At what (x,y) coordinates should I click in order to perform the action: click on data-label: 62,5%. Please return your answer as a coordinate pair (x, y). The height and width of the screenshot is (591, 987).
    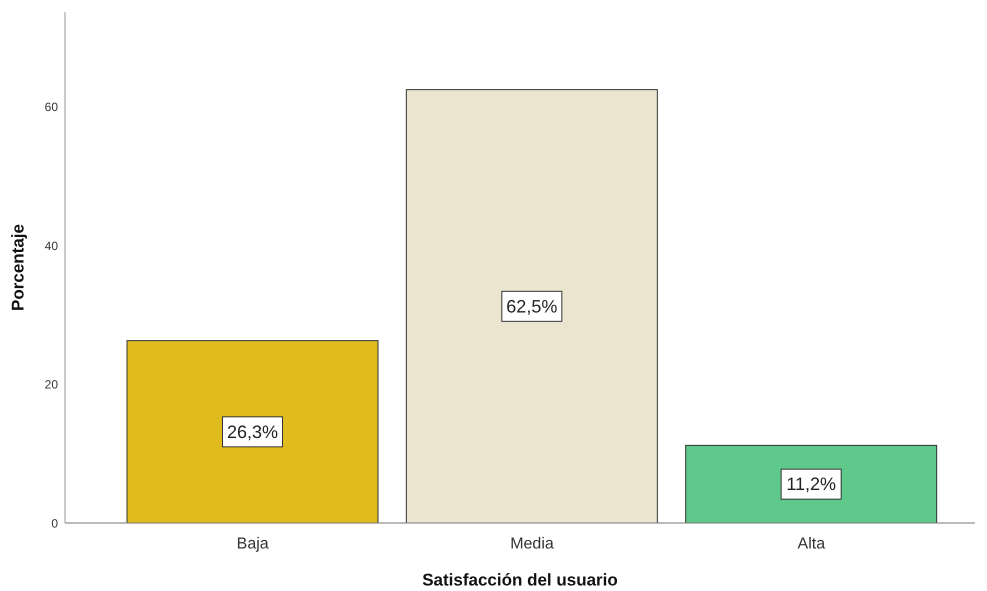
    Looking at the image, I should click on (532, 306).